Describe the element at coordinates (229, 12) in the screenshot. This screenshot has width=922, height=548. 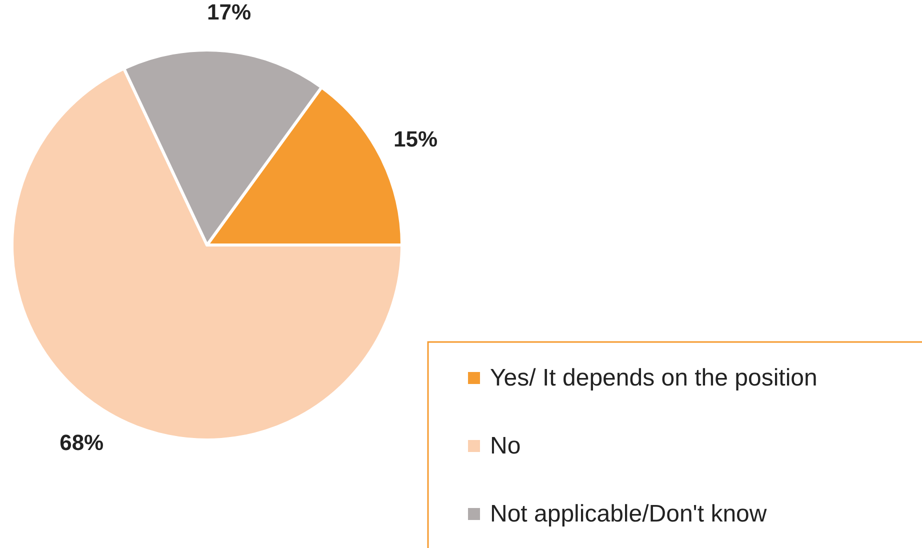
I see `data-label: 17%` at that location.